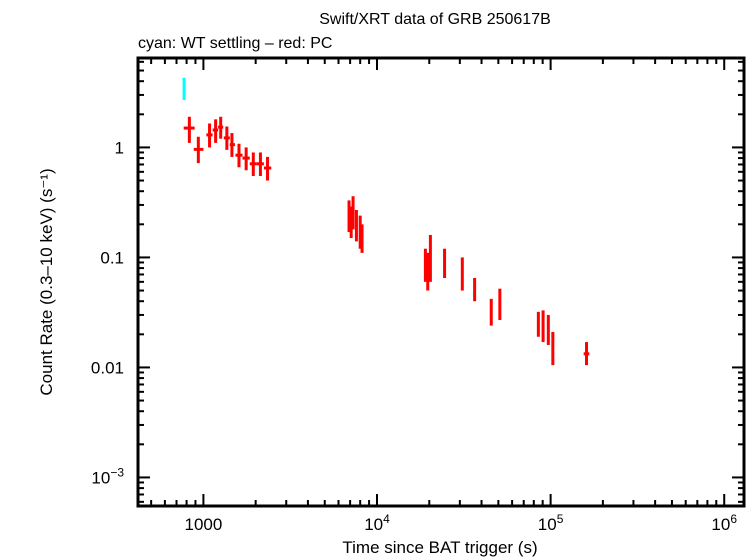  I want to click on chart-subtitle: cyan: WT settling – red: PC, so click(235, 43).